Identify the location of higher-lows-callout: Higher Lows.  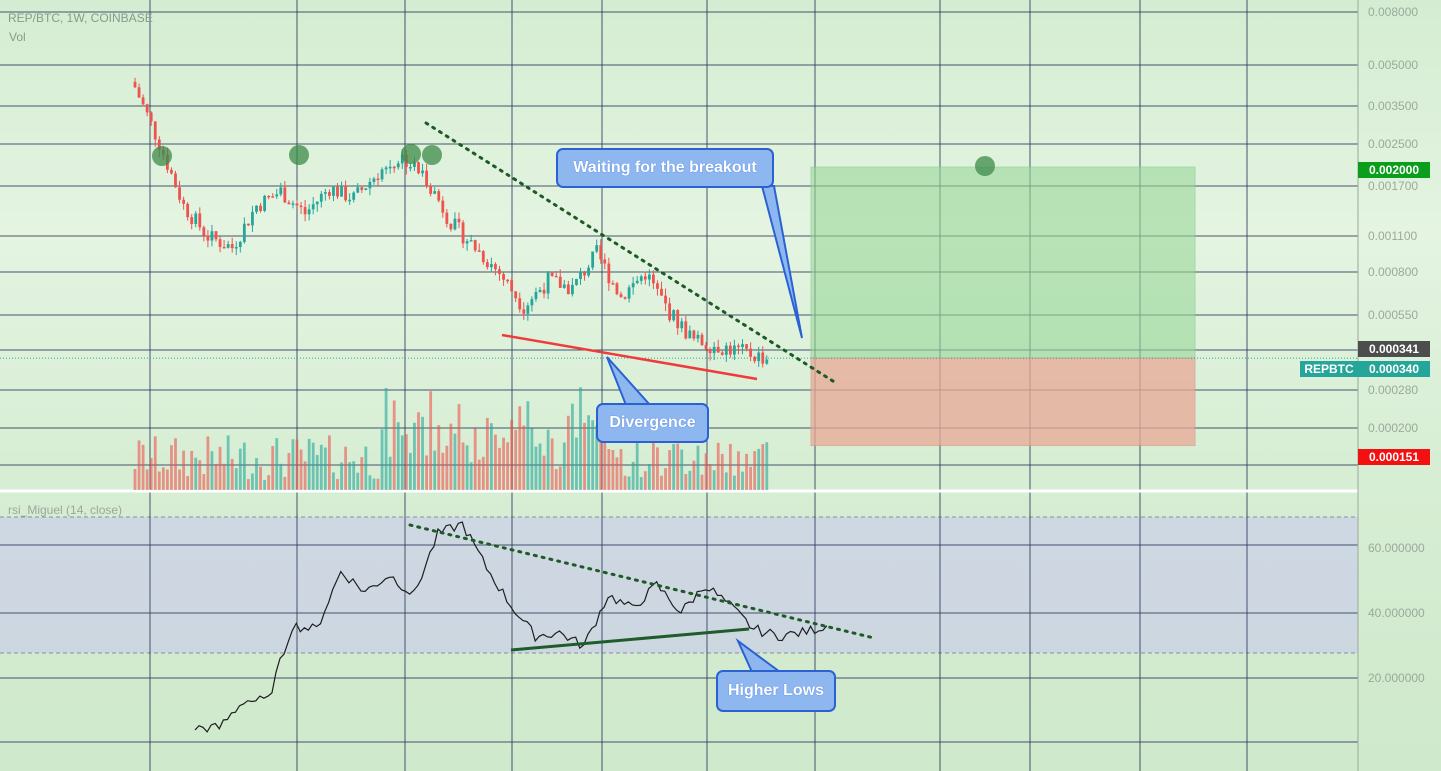
(776, 691).